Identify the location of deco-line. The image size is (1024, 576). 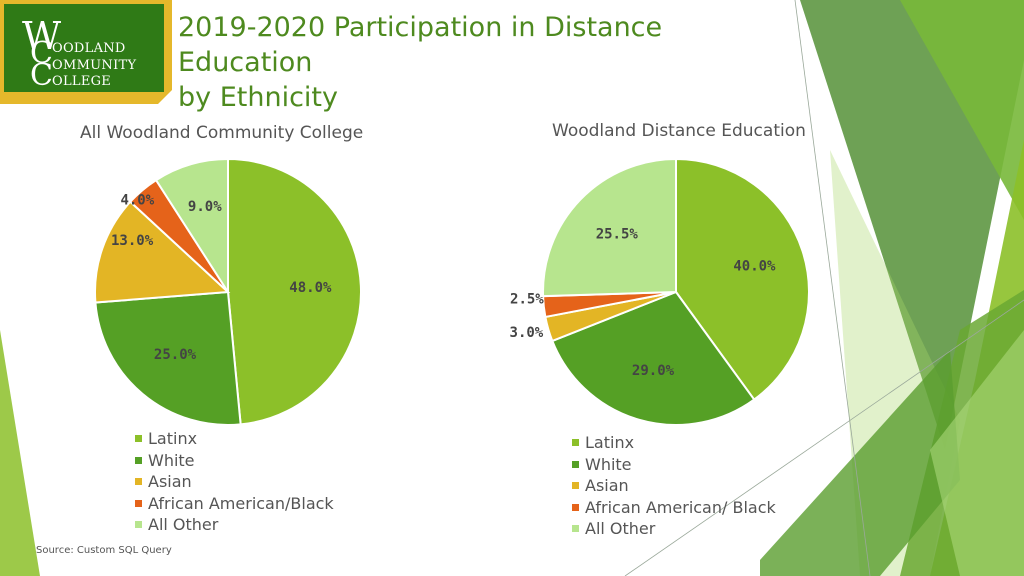
(832, 288).